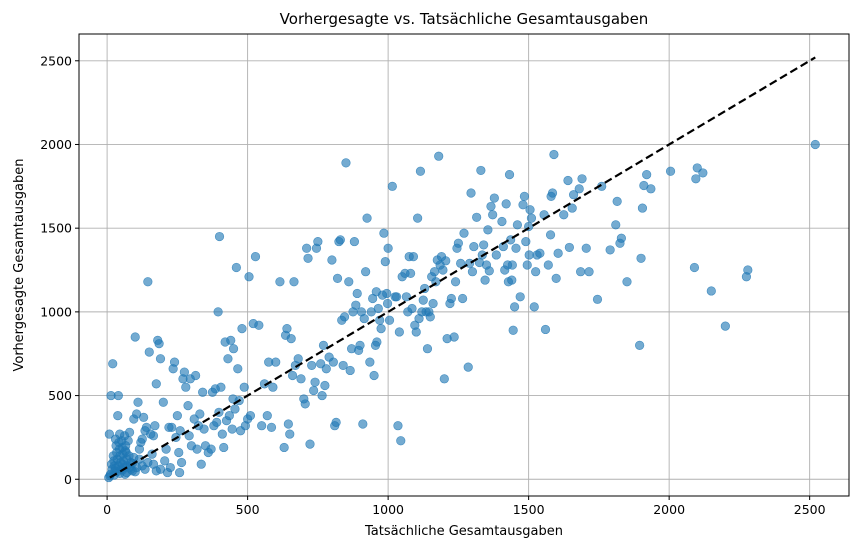 This screenshot has height=547, width=859. Describe the element at coordinates (56, 228) in the screenshot. I see `y-tick-label: 1500` at that location.